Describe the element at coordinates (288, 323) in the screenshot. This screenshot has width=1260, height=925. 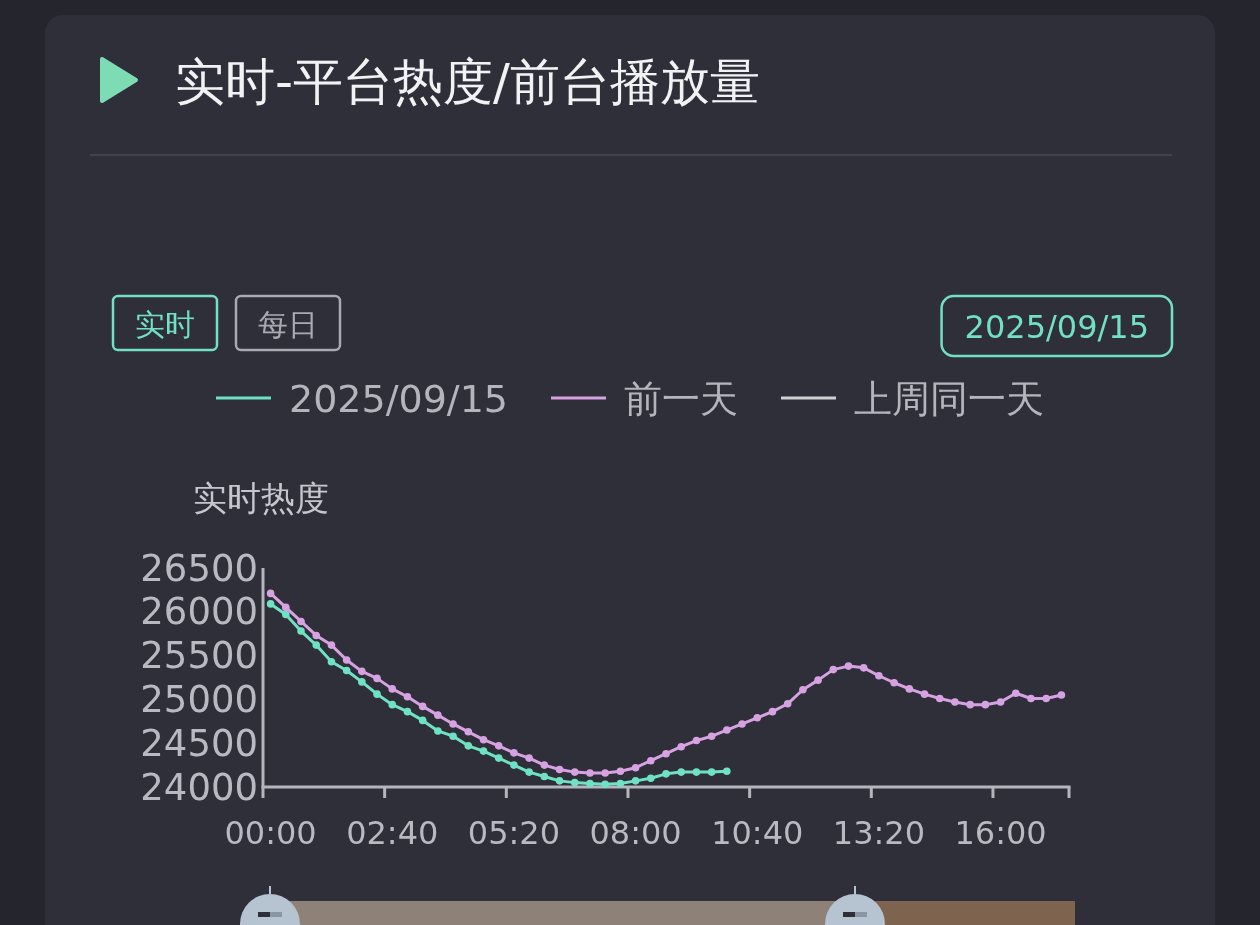
I see `button: 每日` at that location.